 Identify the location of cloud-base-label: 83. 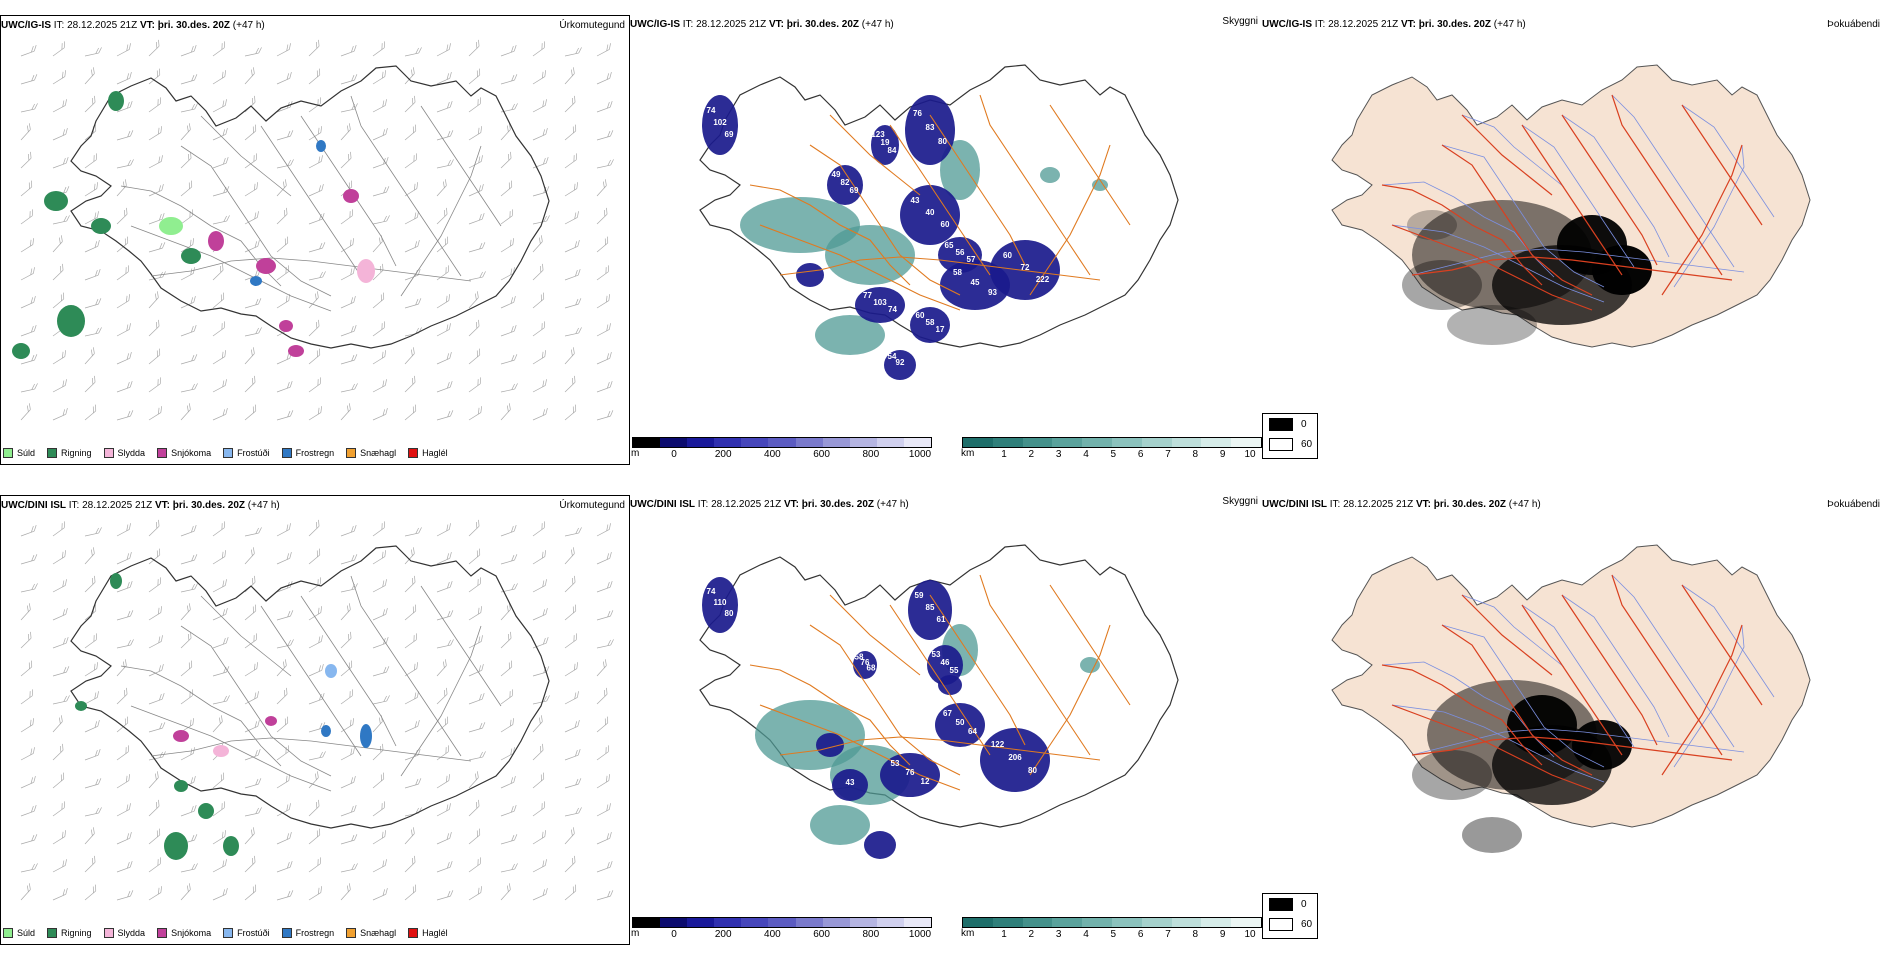
(930, 127).